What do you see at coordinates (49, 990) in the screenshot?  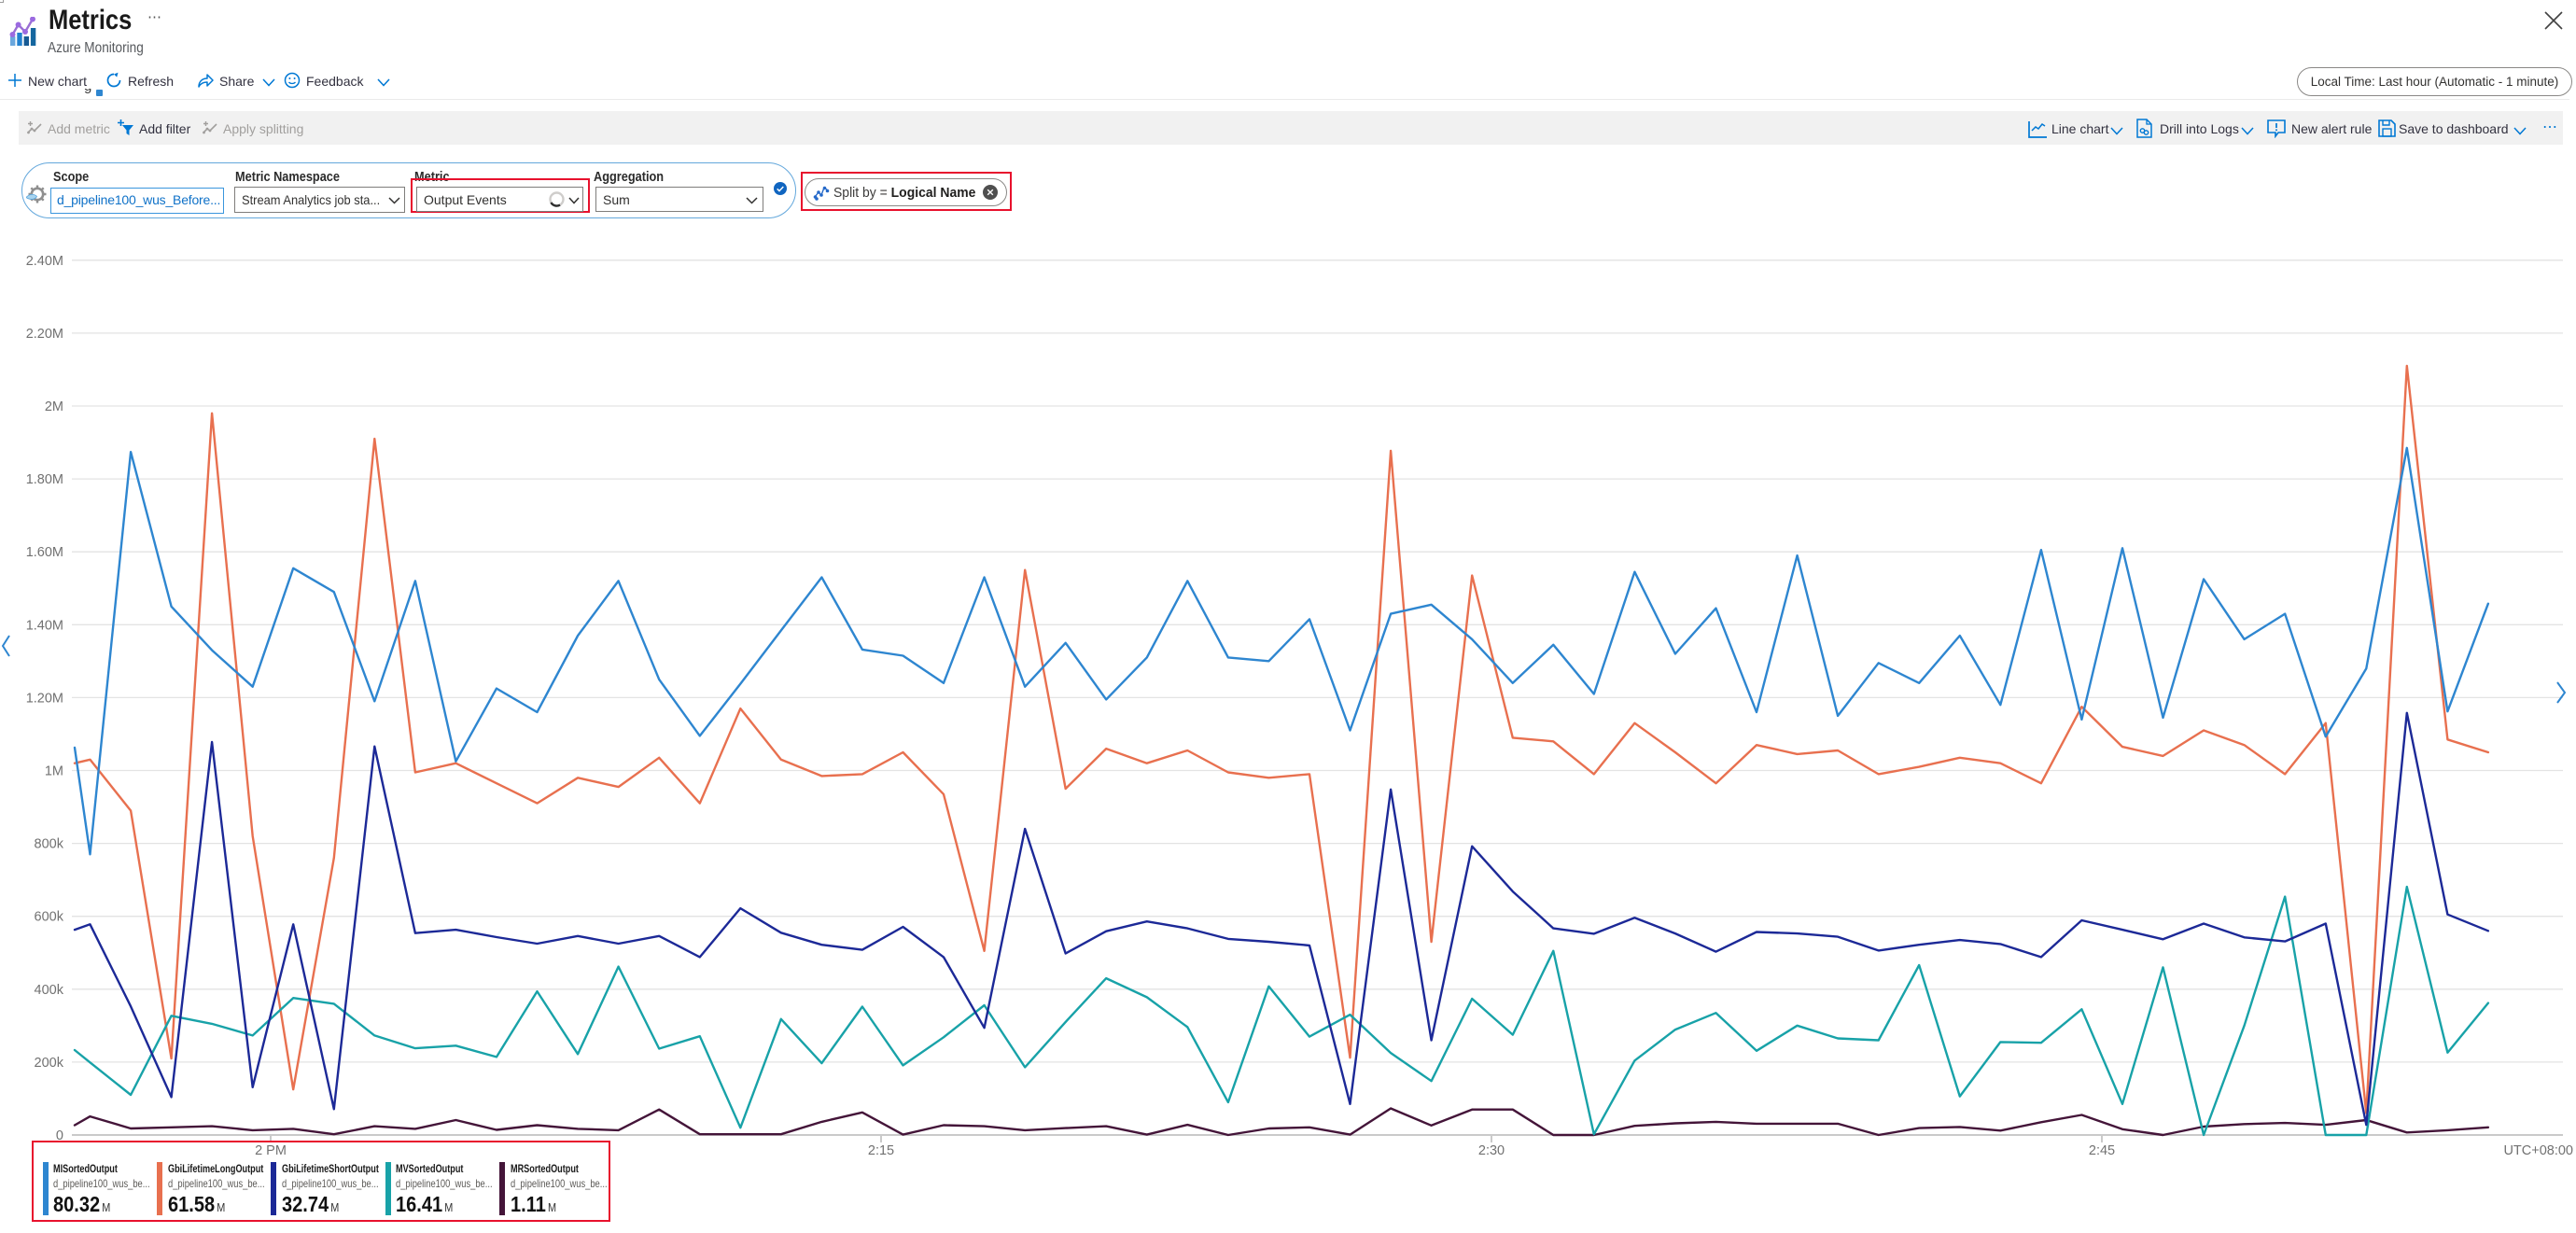 I see `svg-text: 400k` at bounding box center [49, 990].